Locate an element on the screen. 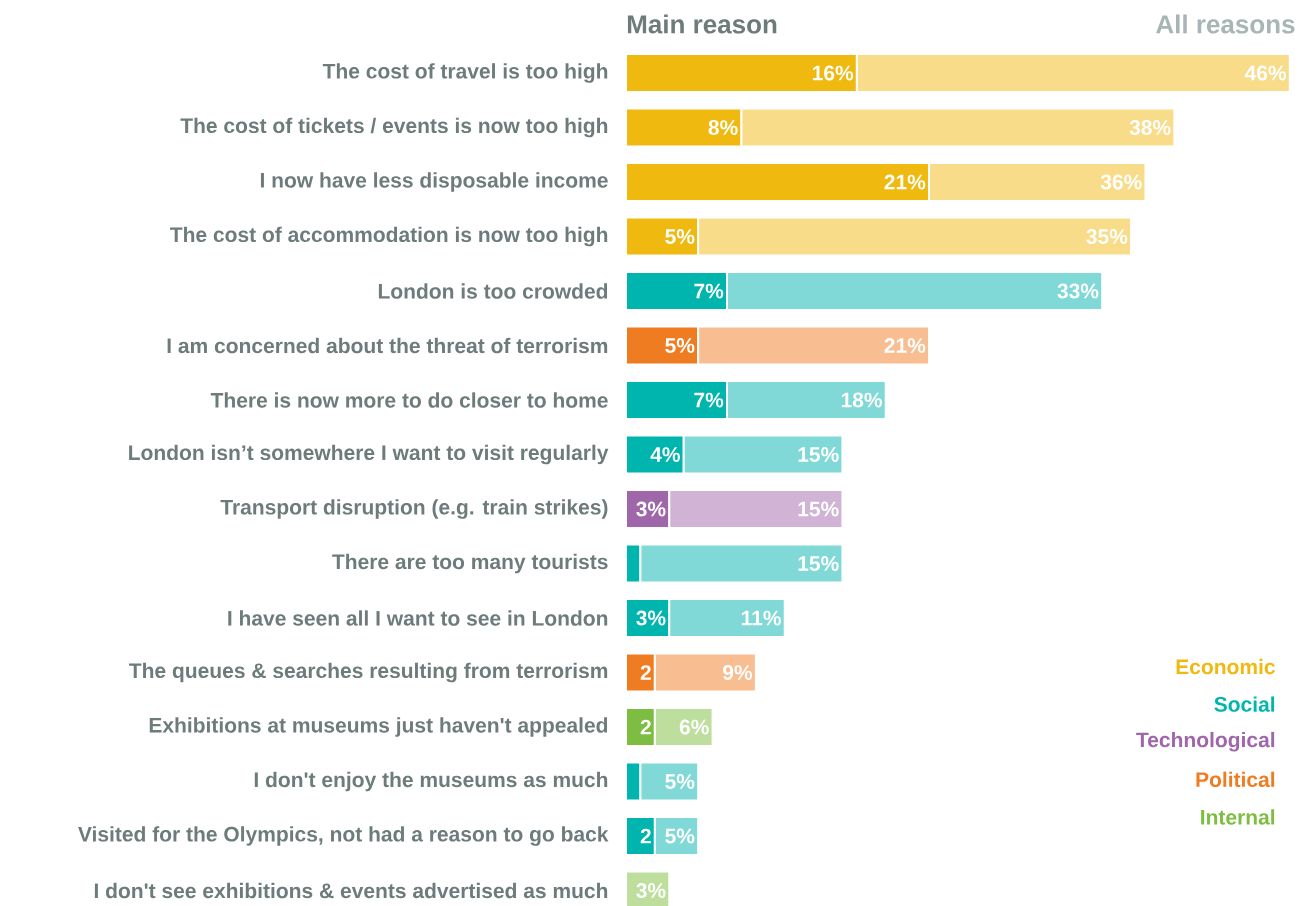 This screenshot has height=906, width=1301. text: Economic is located at coordinates (1225, 666).